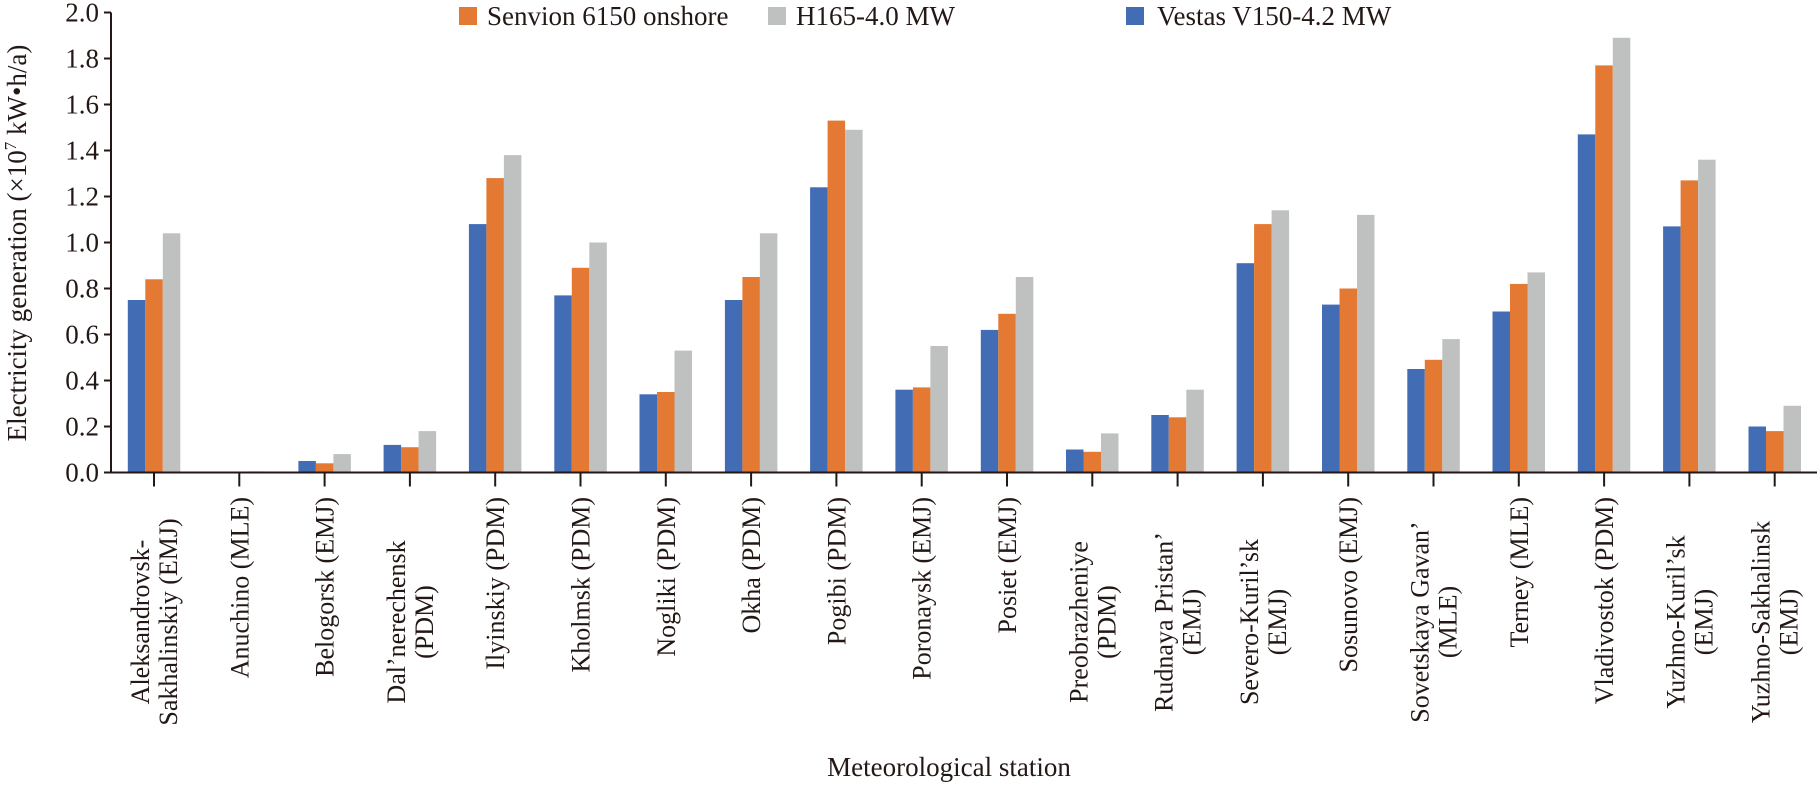 The image size is (1818, 785). What do you see at coordinates (1135, 16) in the screenshot?
I see `legend-swatch-vestas` at bounding box center [1135, 16].